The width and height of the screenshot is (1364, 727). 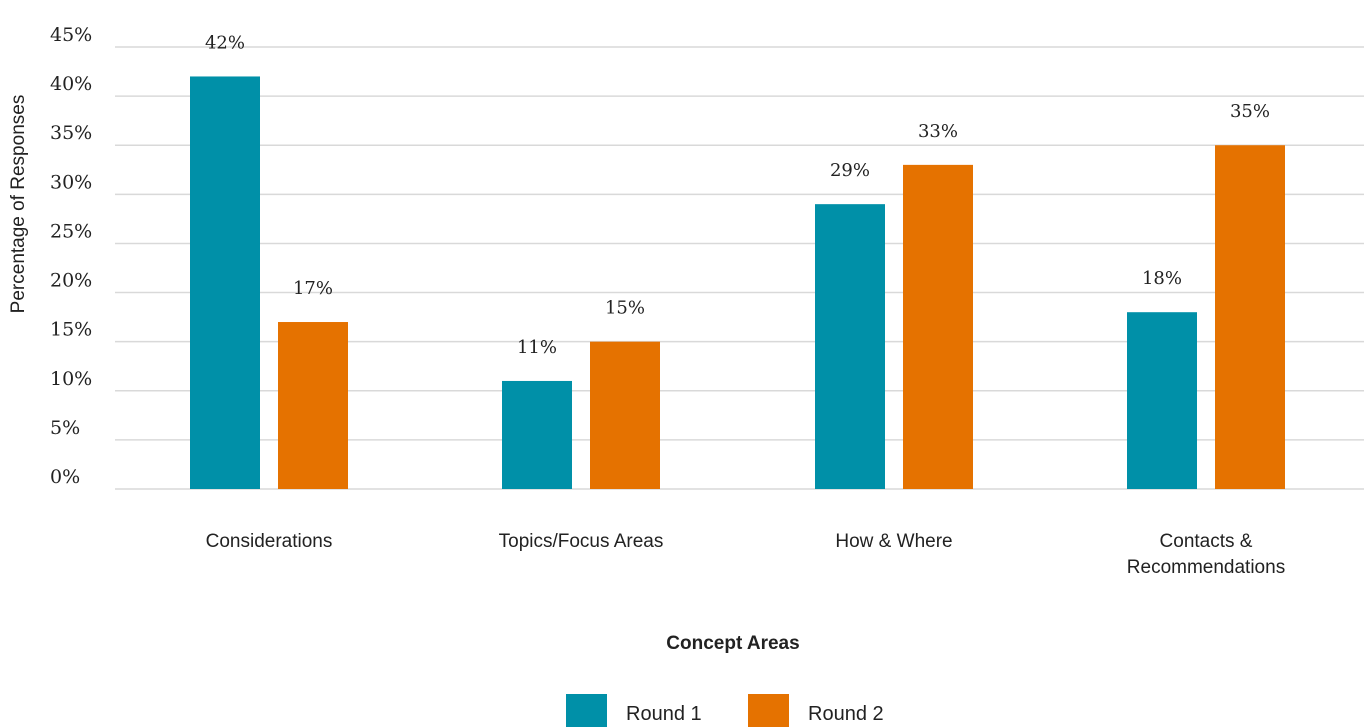 I want to click on y-axis-ticks: 0% 5% 10% 15% 20% 25% 30% 35% 40% 45%, so click(x=71, y=256).